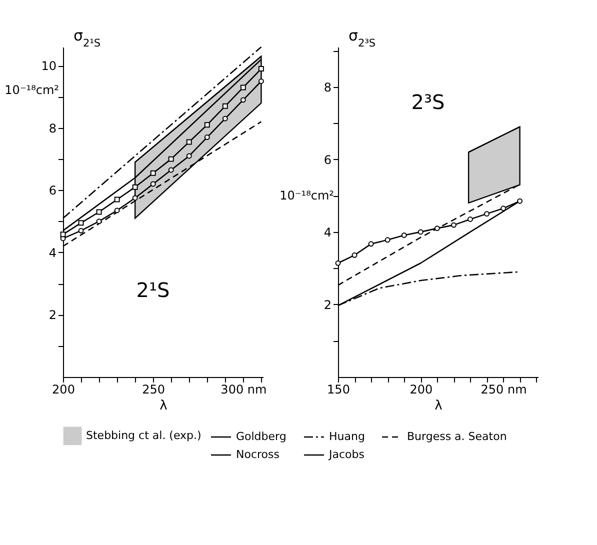  What do you see at coordinates (153, 290) in the screenshot?
I see `annotation: 2¹S` at bounding box center [153, 290].